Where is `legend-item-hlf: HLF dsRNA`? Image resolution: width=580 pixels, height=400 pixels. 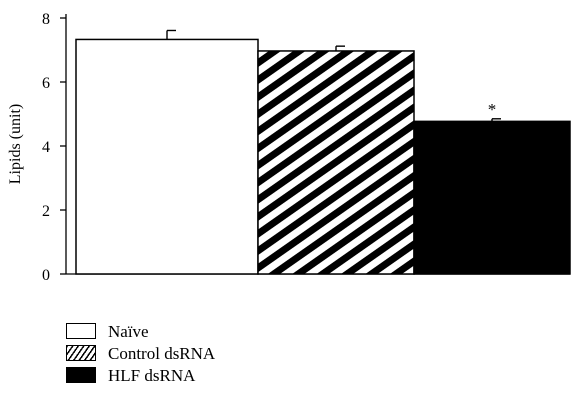 legend-item-hlf: HLF dsRNA is located at coordinates (140, 375).